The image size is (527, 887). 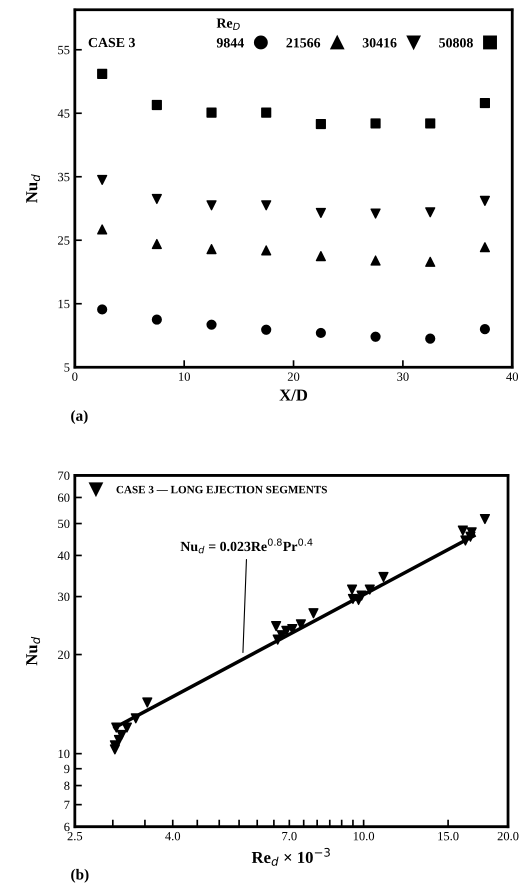 I want to click on legend-label: 50808, so click(x=456, y=43).